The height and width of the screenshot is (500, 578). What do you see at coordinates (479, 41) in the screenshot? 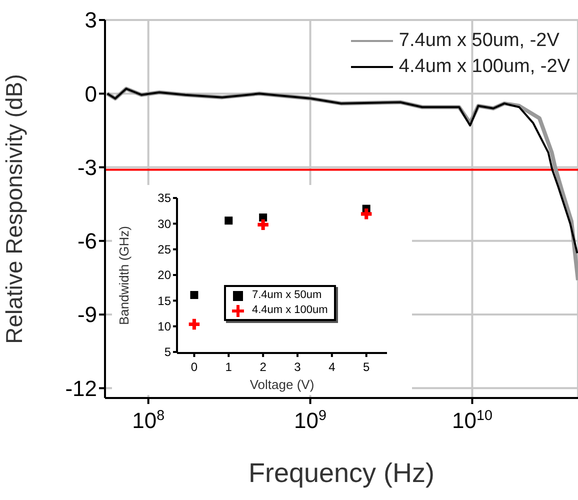
I see `legend-label: 7.4um x 50um, -2V` at bounding box center [479, 41].